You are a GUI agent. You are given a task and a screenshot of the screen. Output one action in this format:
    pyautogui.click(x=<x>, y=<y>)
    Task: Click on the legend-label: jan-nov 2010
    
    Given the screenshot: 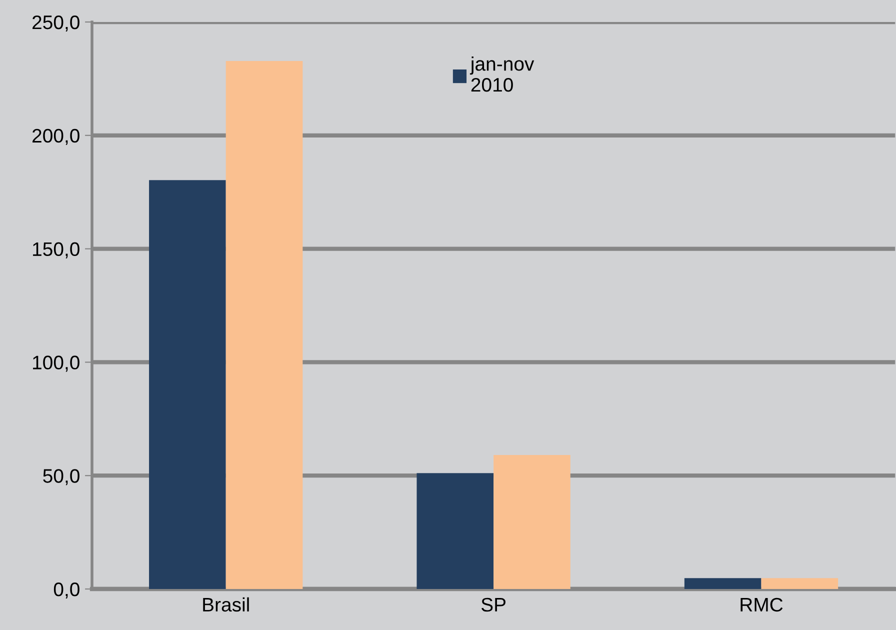 What is the action you would take?
    pyautogui.click(x=502, y=74)
    